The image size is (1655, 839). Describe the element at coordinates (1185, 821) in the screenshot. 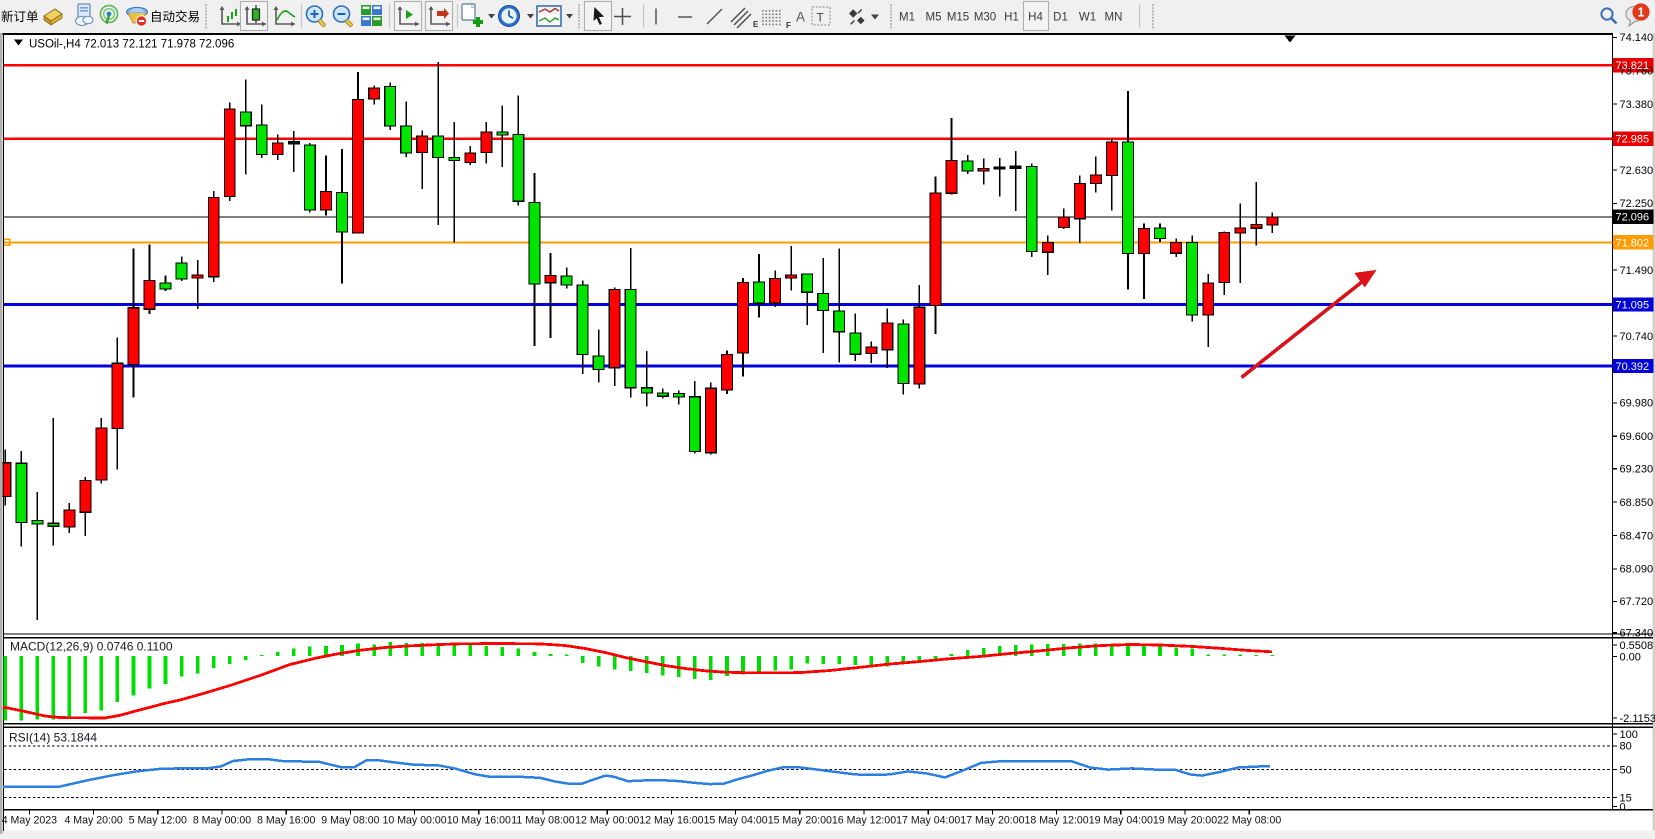

I see `svg-text: 19 May 20:00` at that location.